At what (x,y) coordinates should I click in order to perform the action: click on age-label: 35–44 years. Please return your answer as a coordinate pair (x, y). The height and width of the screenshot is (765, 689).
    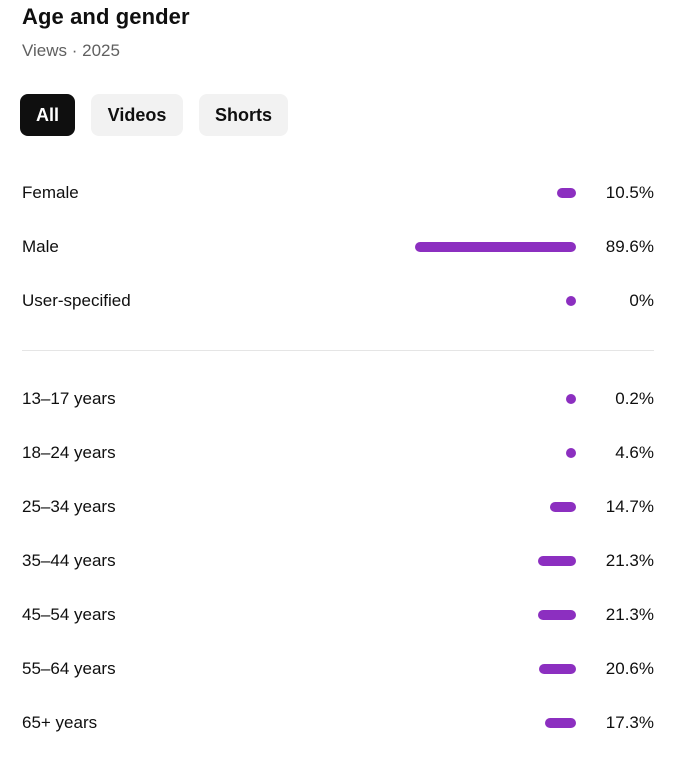
    Looking at the image, I should click on (69, 560).